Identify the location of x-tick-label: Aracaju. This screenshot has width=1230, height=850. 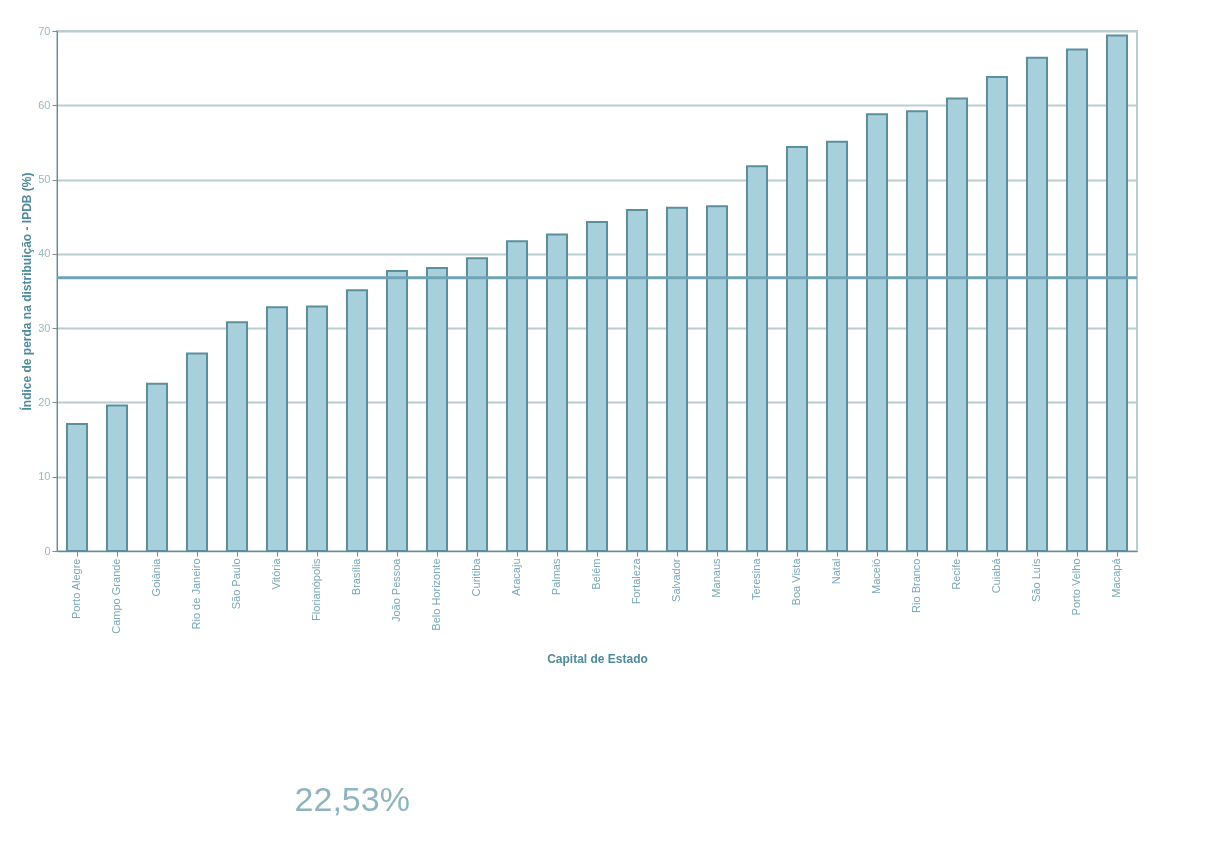
(516, 577).